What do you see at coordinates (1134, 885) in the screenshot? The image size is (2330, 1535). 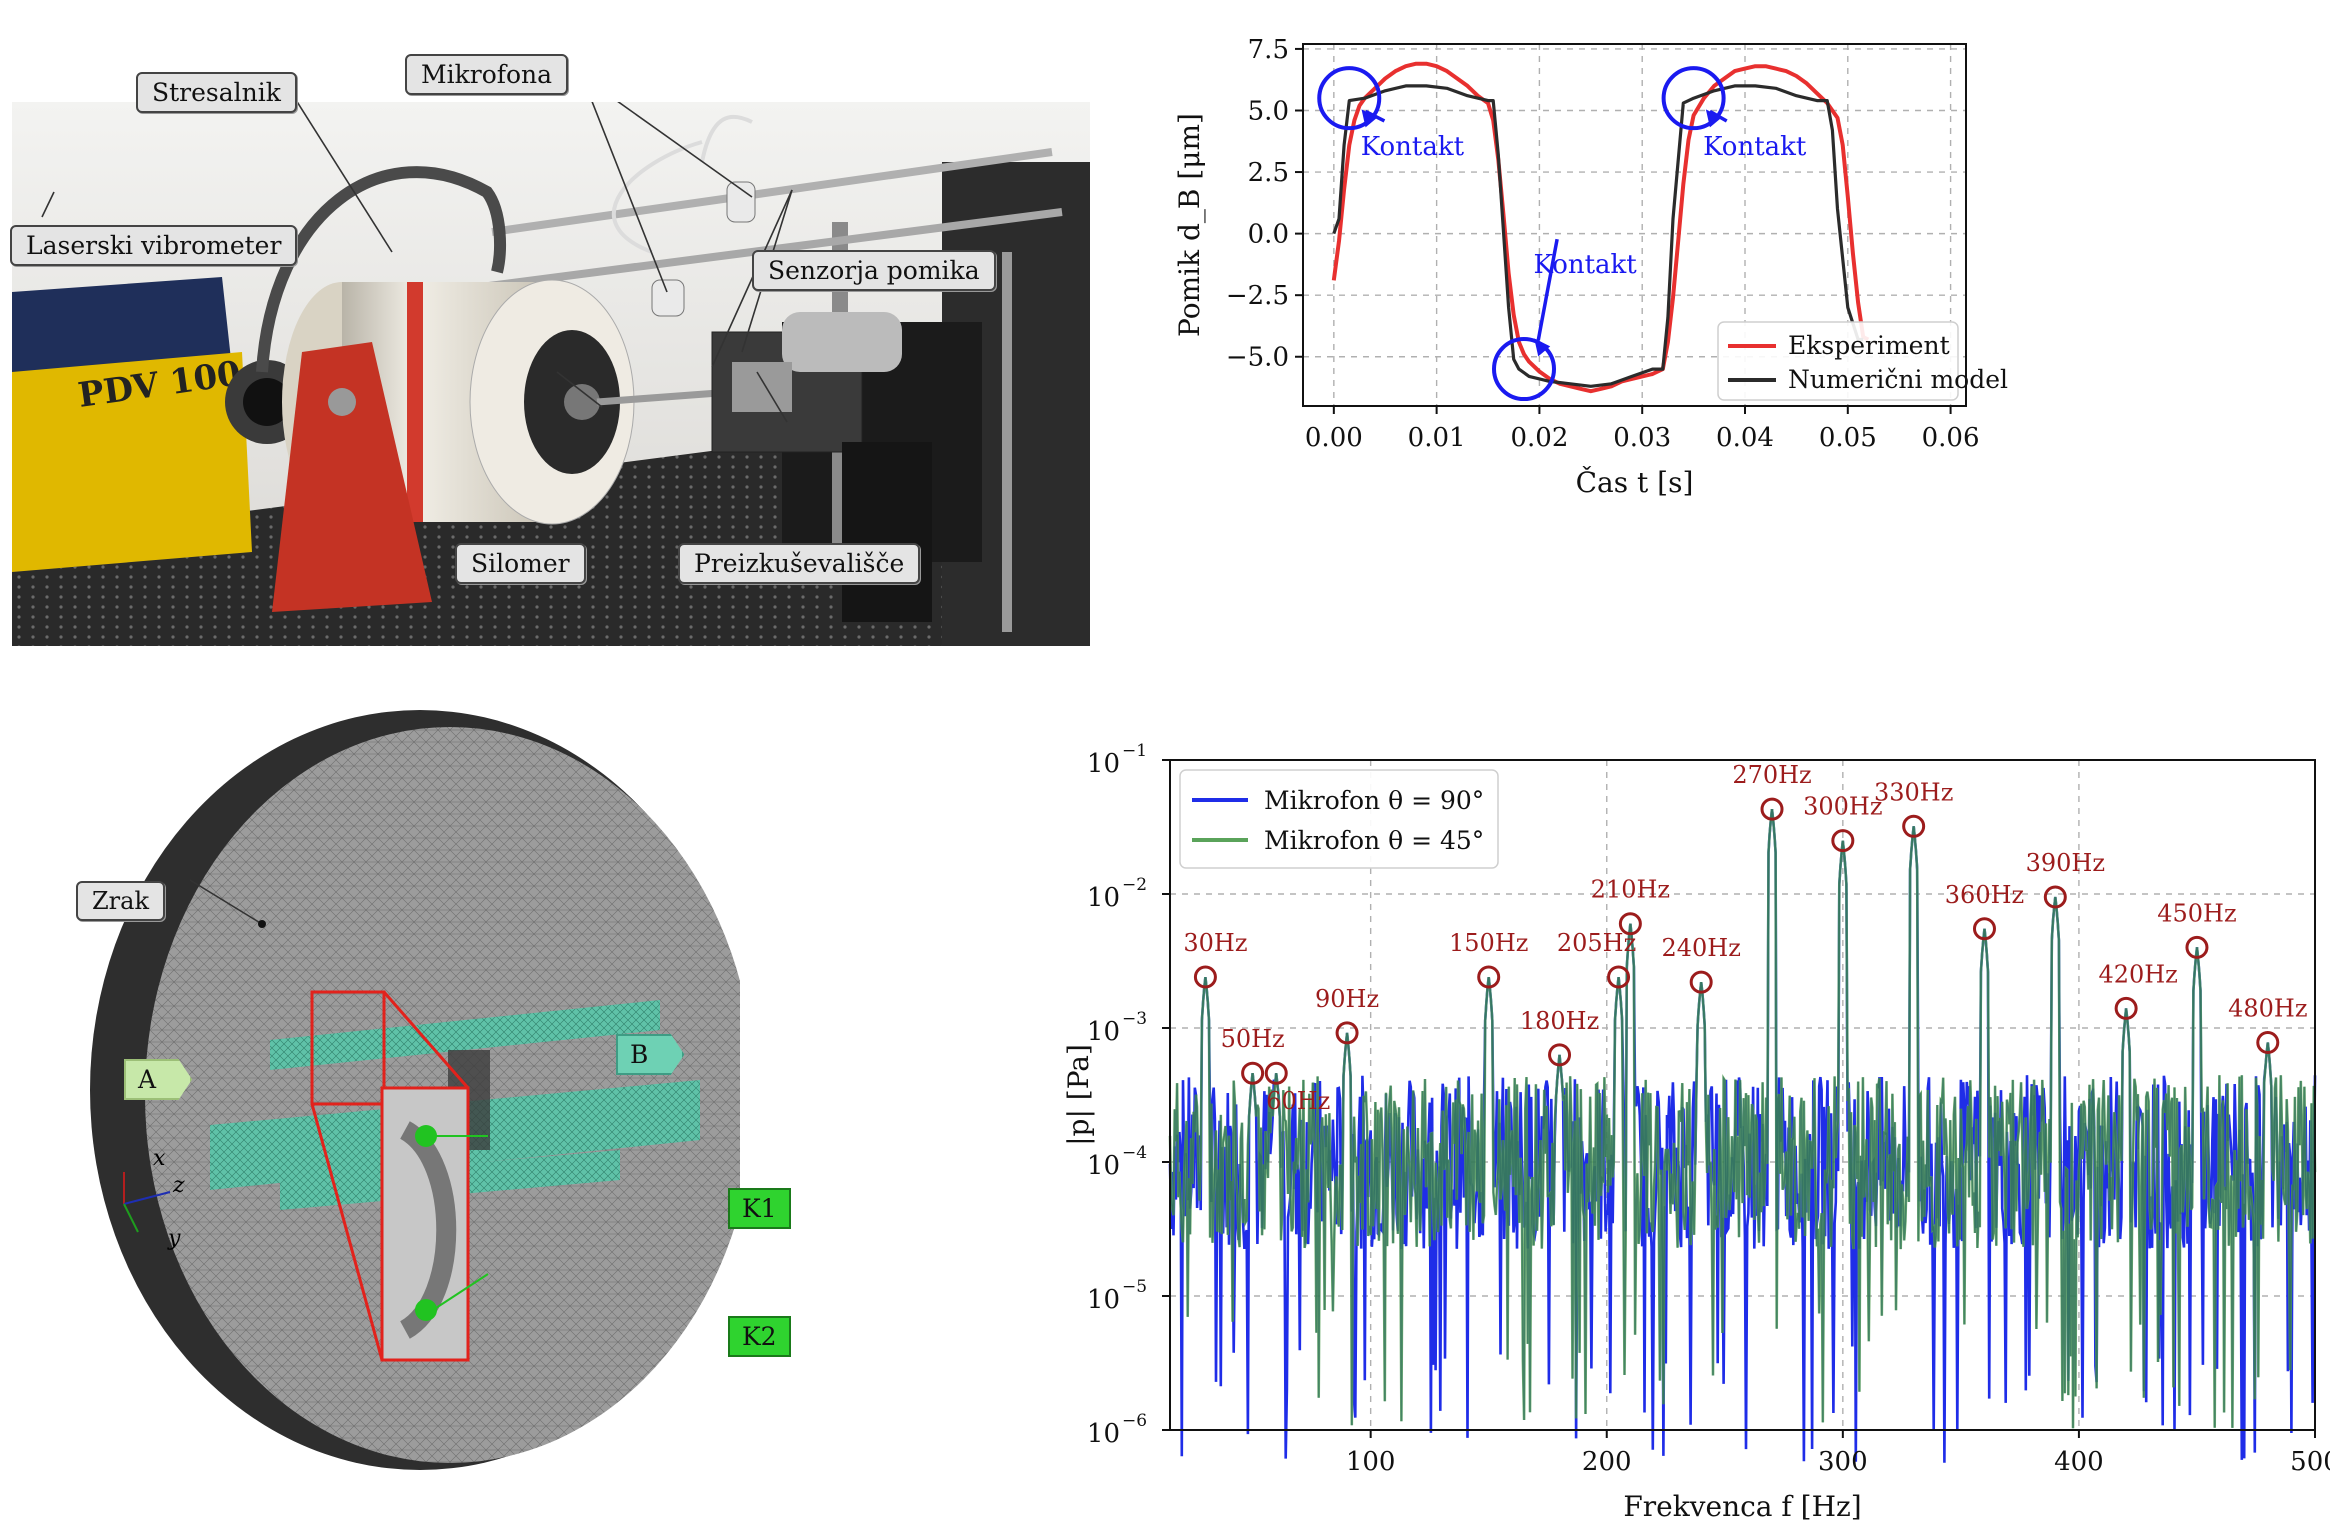 I see `y-tick-exponent: −2` at bounding box center [1134, 885].